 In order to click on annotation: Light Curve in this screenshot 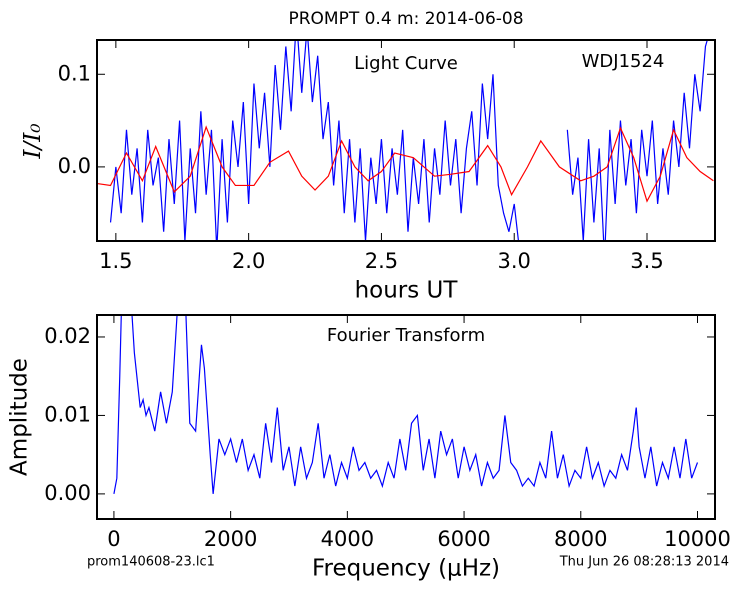, I will do `click(406, 63)`.